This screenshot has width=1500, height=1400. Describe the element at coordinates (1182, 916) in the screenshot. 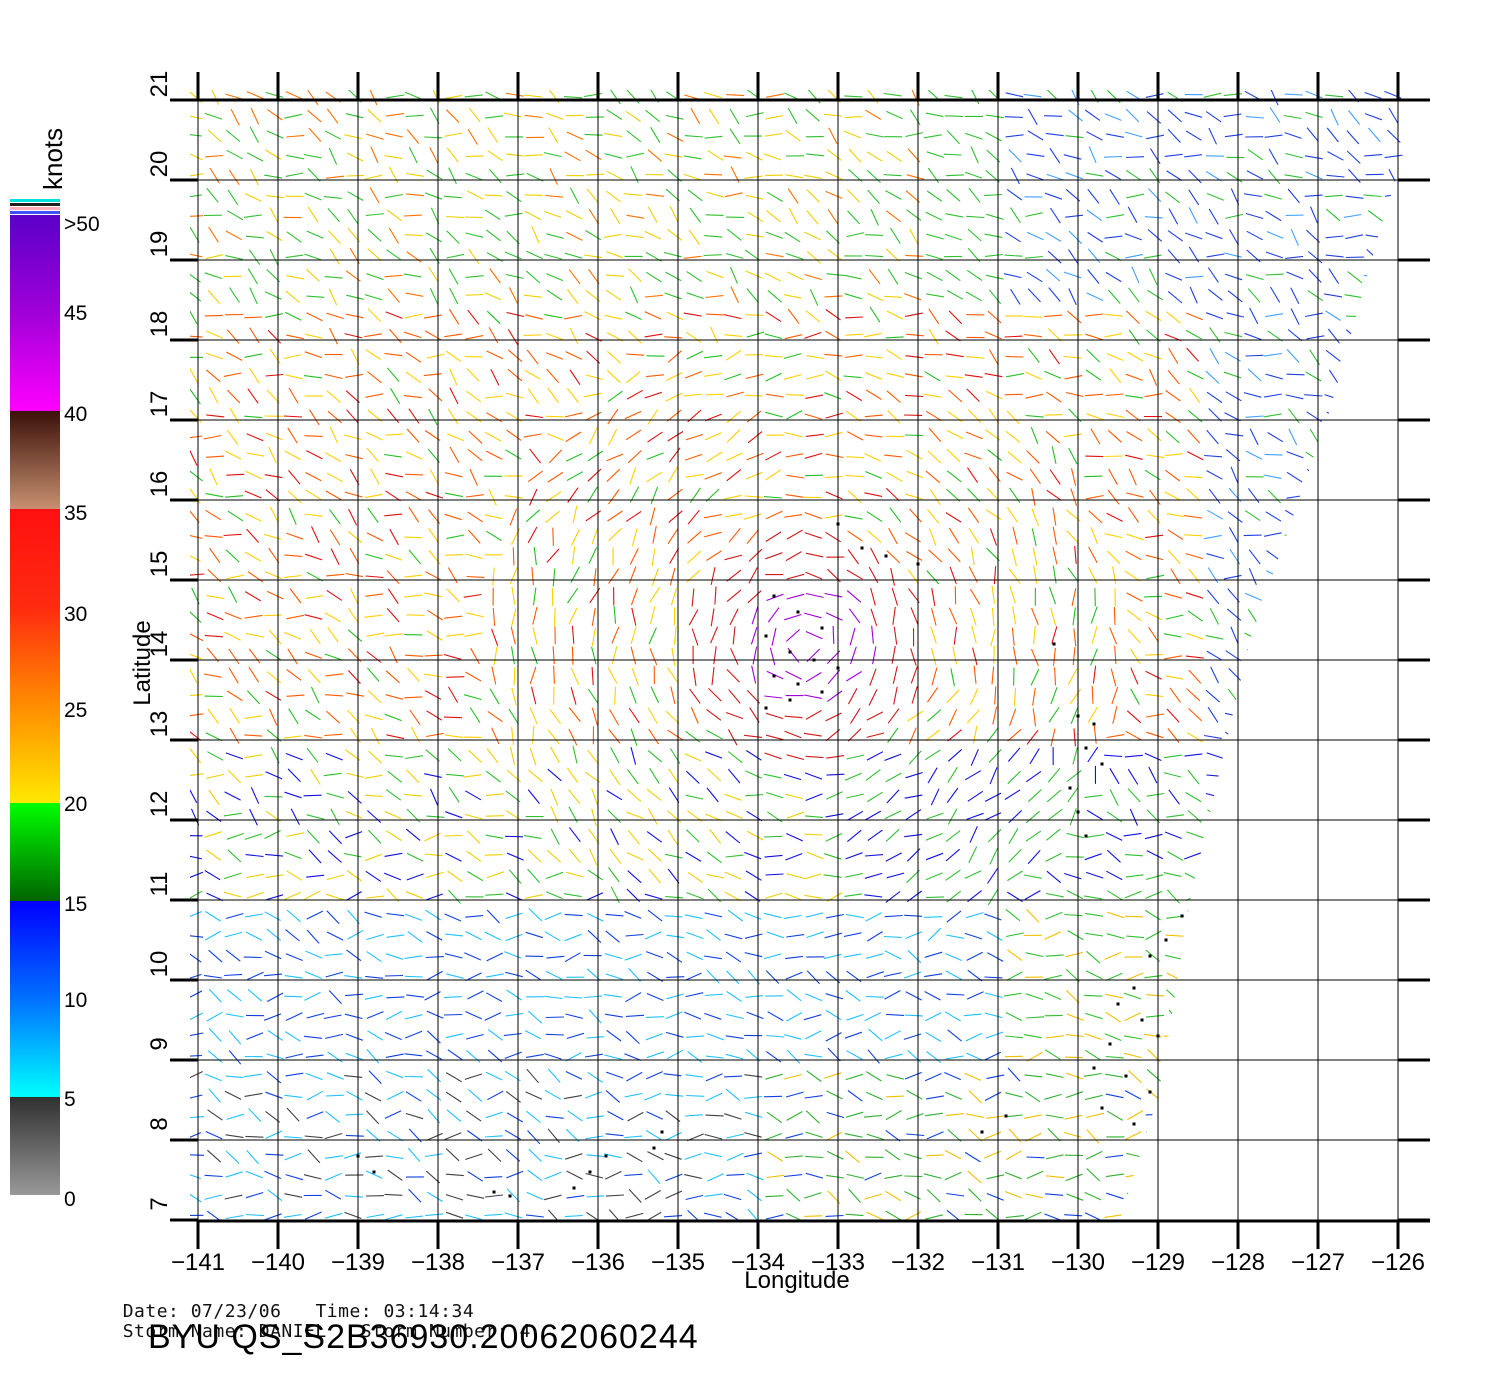

I see `rain-flag-dot` at that location.